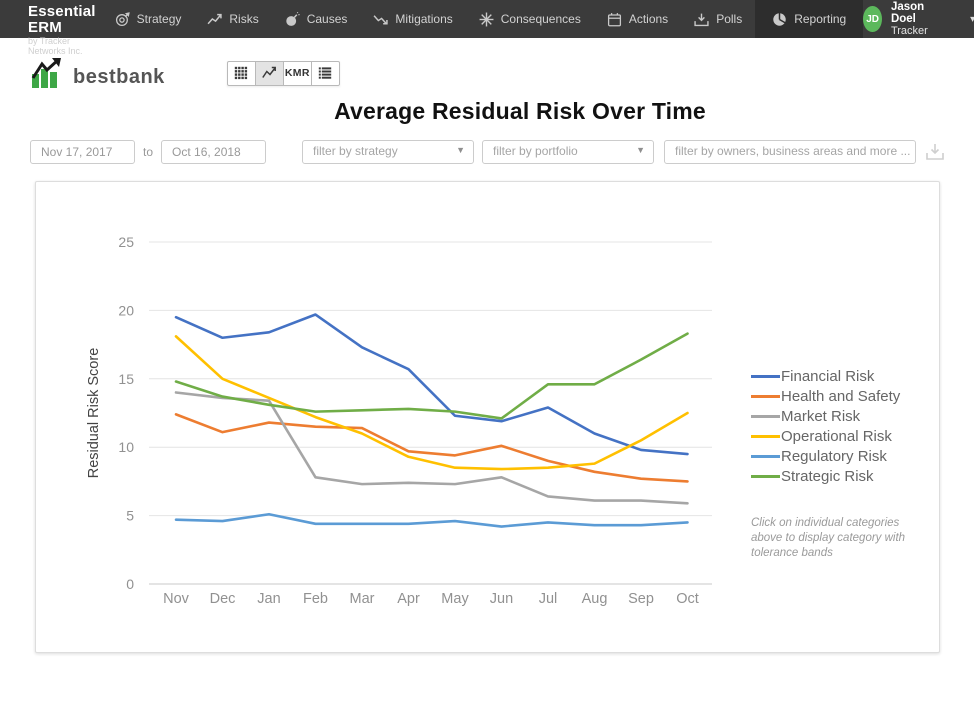  What do you see at coordinates (126, 447) in the screenshot?
I see `y-tick-label: 10` at bounding box center [126, 447].